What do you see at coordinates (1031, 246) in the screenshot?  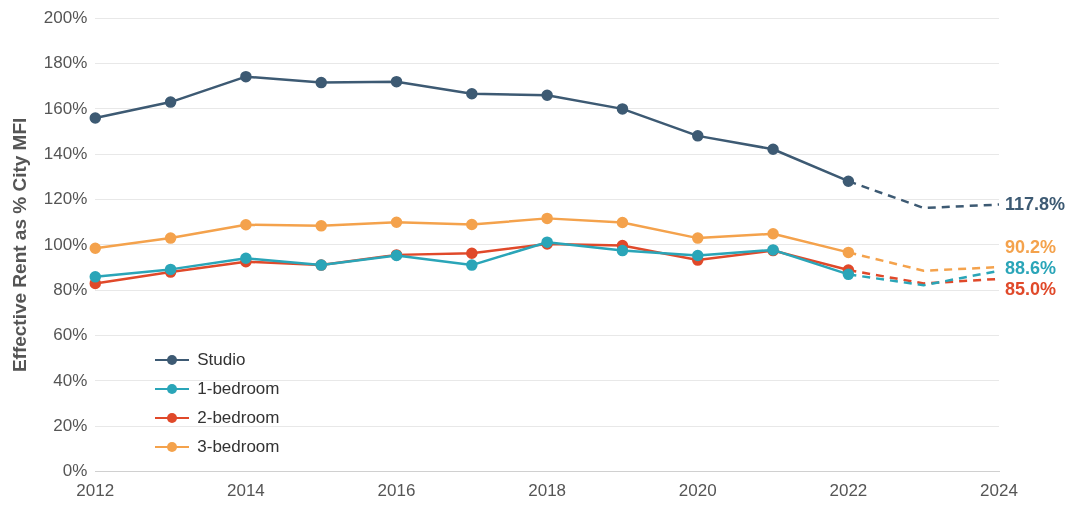 I see `data-label: 90.2%` at bounding box center [1031, 246].